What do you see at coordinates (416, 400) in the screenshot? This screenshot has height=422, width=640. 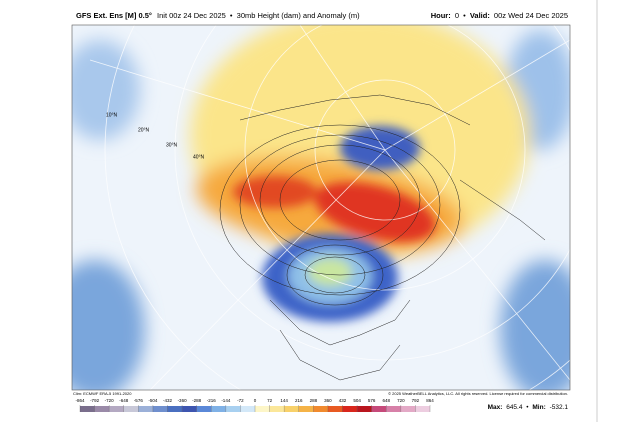 I see `colorbar-tick-label: 792` at bounding box center [416, 400].